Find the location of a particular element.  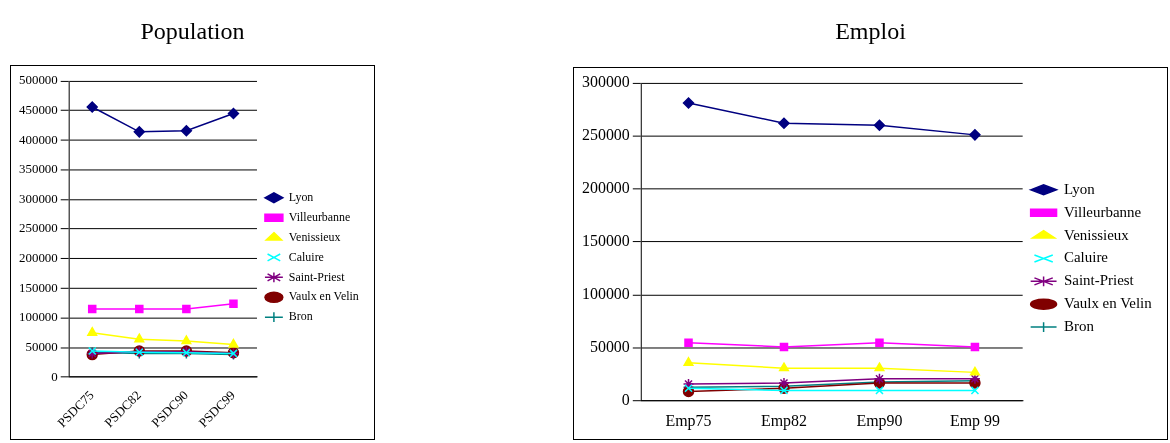

chart-title: Population is located at coordinates (192, 31).